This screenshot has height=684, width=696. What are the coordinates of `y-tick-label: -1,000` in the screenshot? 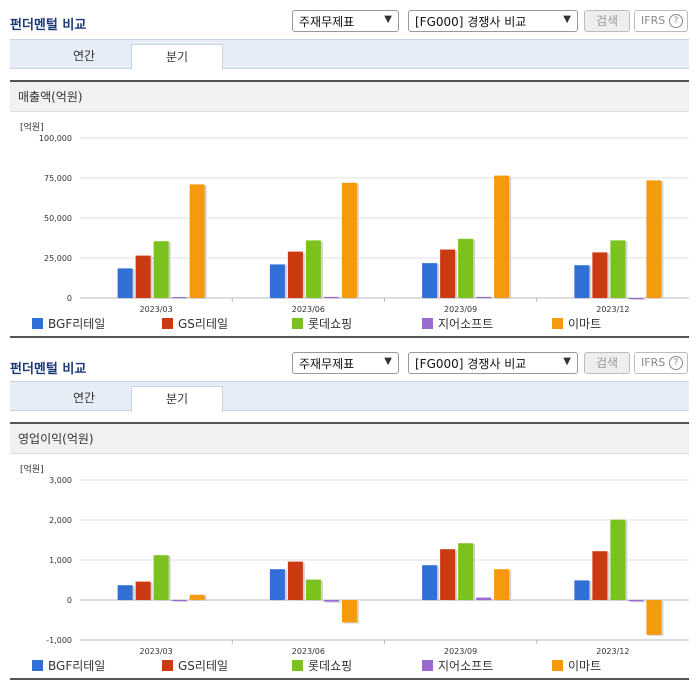 It's located at (59, 640).